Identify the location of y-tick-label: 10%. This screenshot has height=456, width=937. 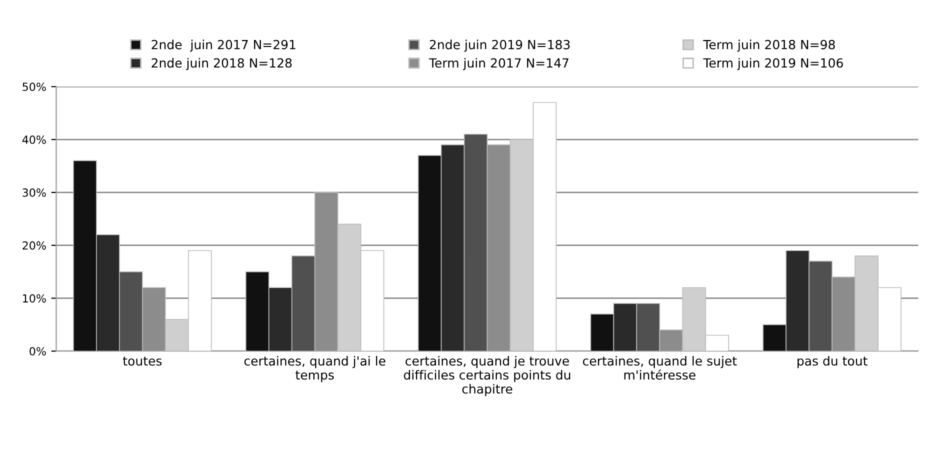
(34, 298).